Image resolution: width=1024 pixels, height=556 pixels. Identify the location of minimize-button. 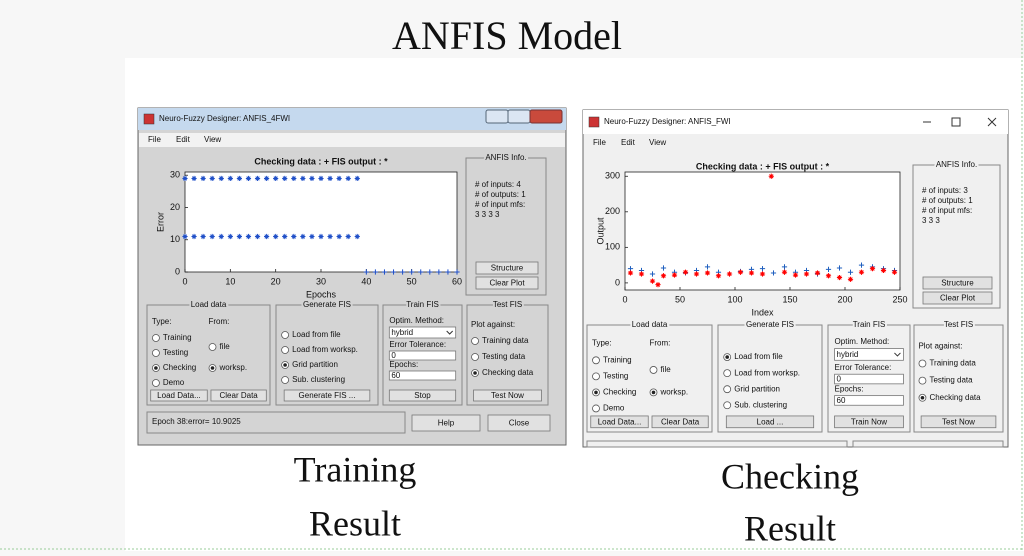
(497, 116).